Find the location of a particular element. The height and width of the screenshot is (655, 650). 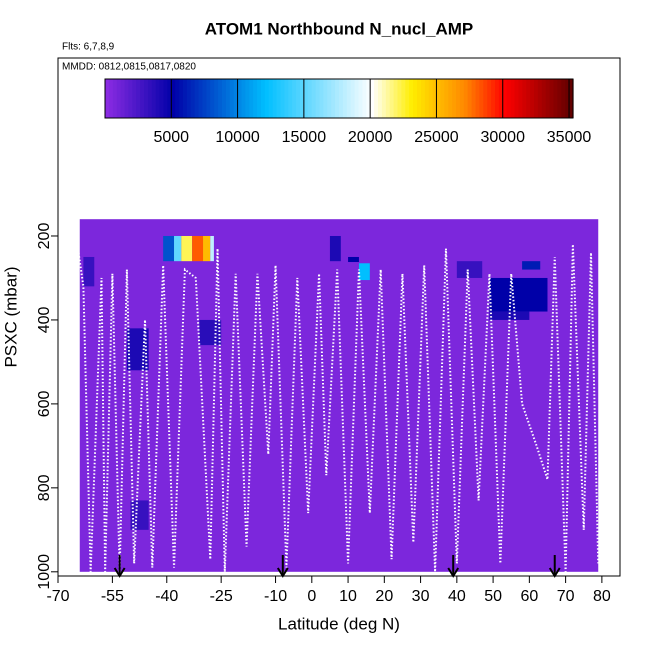

colorbar-tick-label: 35000 is located at coordinates (569, 137).